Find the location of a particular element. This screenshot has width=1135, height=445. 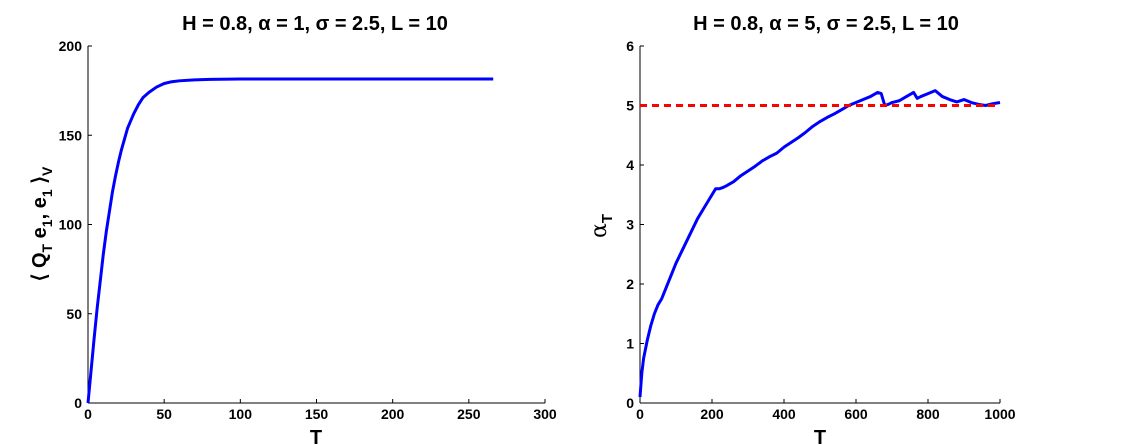

right-y-tick-label: 4 is located at coordinates (630, 165).